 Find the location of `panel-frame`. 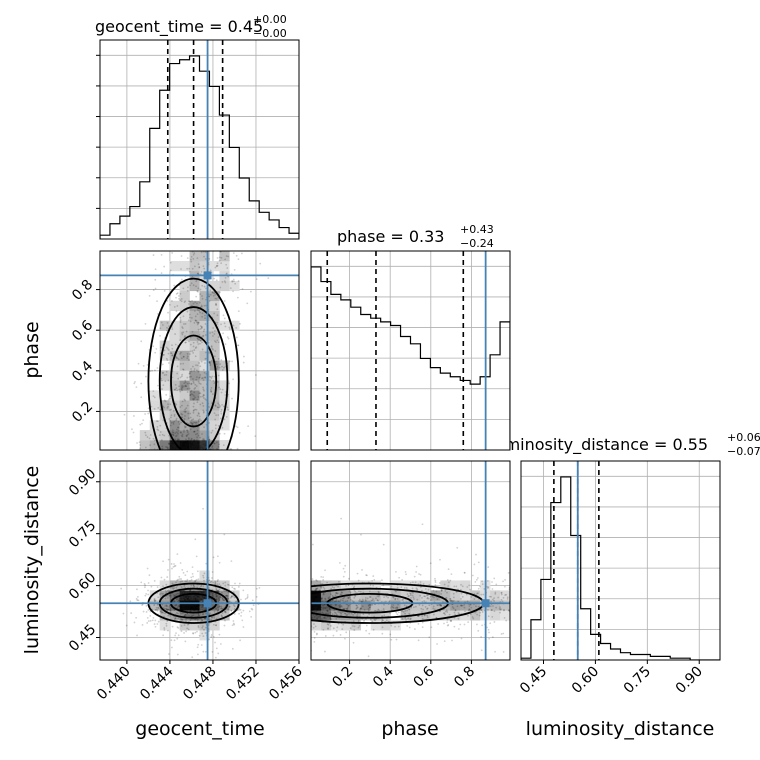

panel-frame is located at coordinates (199, 350).